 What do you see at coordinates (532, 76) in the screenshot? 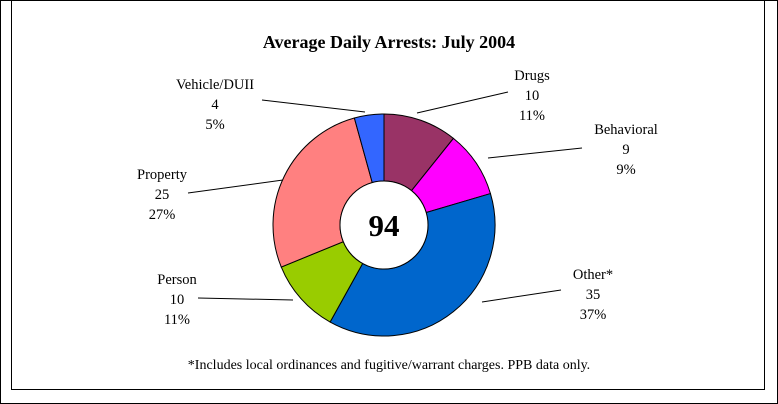
I see `label-drugs-name: Drugs` at bounding box center [532, 76].